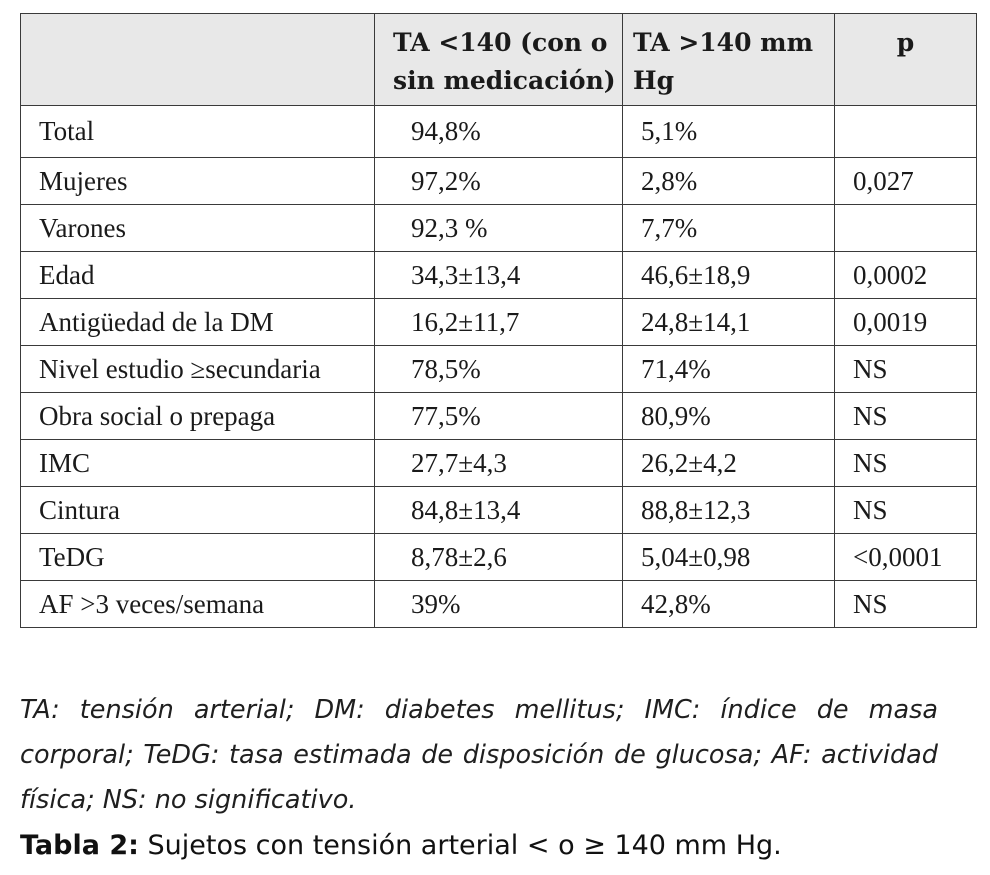  What do you see at coordinates (197, 557) in the screenshot?
I see `row-label: TeDG` at bounding box center [197, 557].